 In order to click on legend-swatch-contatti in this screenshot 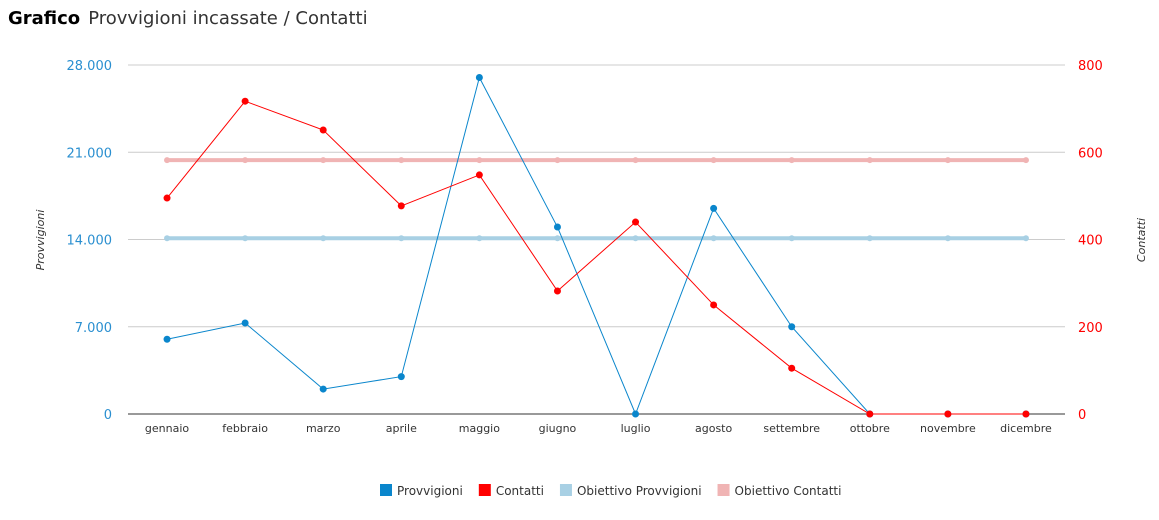, I will do `click(484, 490)`.